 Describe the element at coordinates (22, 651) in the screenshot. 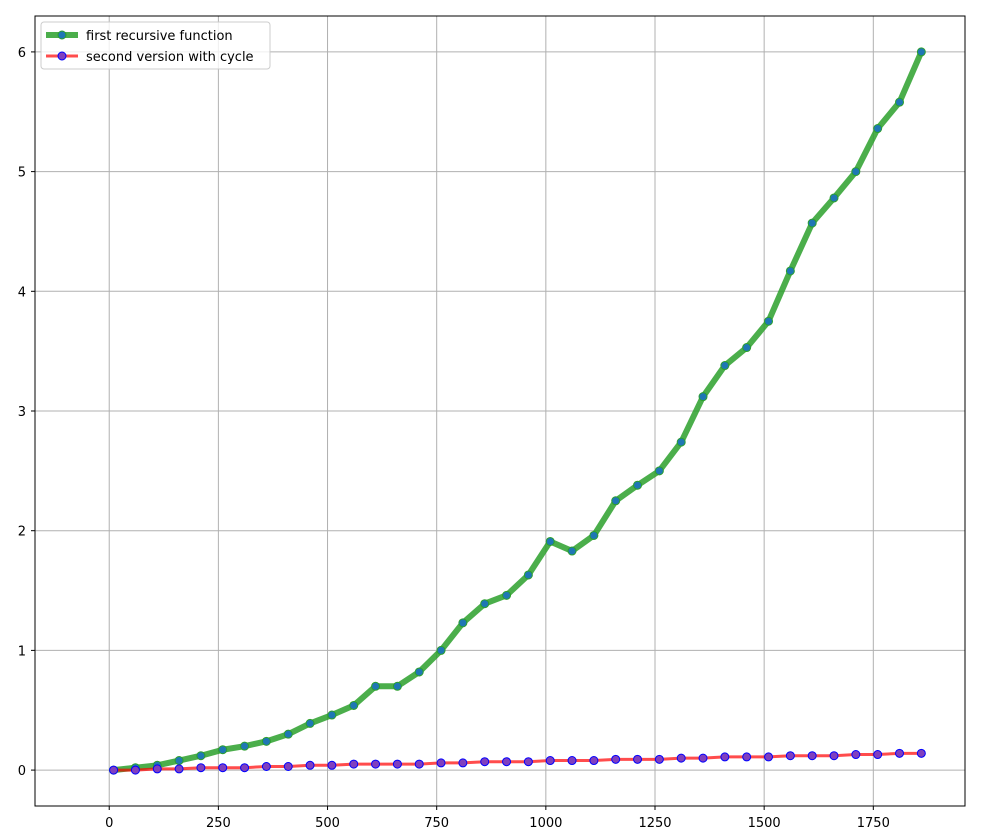

I see `y-tick-label: 1` at that location.